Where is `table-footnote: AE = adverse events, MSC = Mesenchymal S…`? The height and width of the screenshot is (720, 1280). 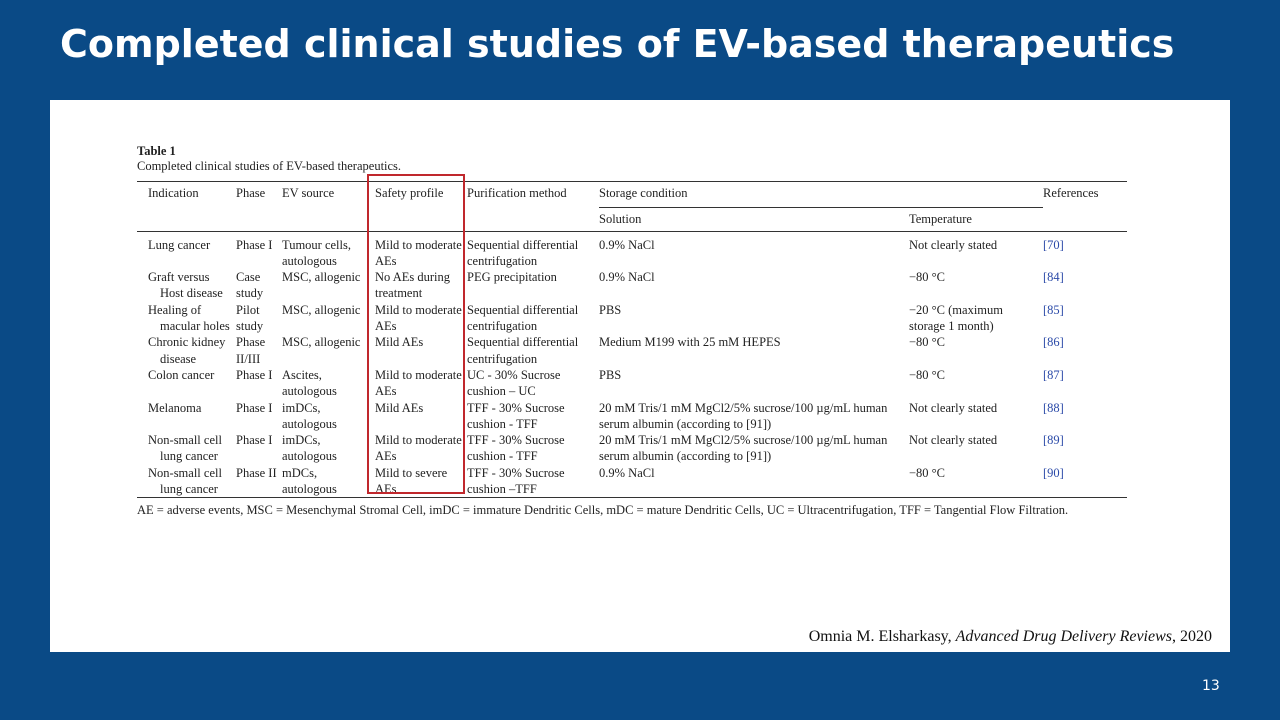 table-footnote: AE = adverse events, MSC = Mesenchymal S… is located at coordinates (603, 510).